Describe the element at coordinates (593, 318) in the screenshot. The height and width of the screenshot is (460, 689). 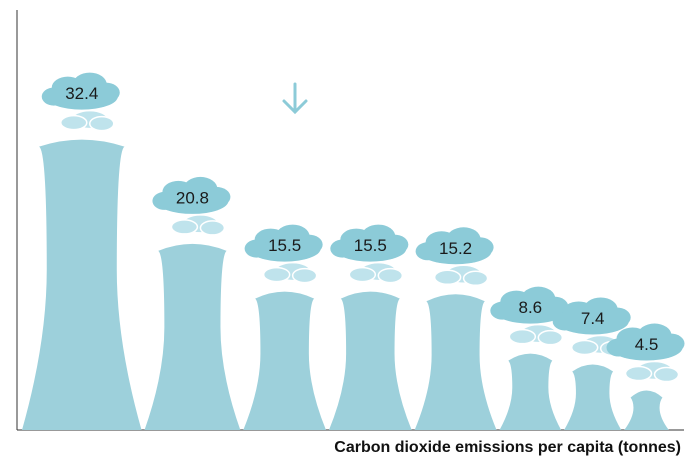
I see `value-label: 7.4` at that location.